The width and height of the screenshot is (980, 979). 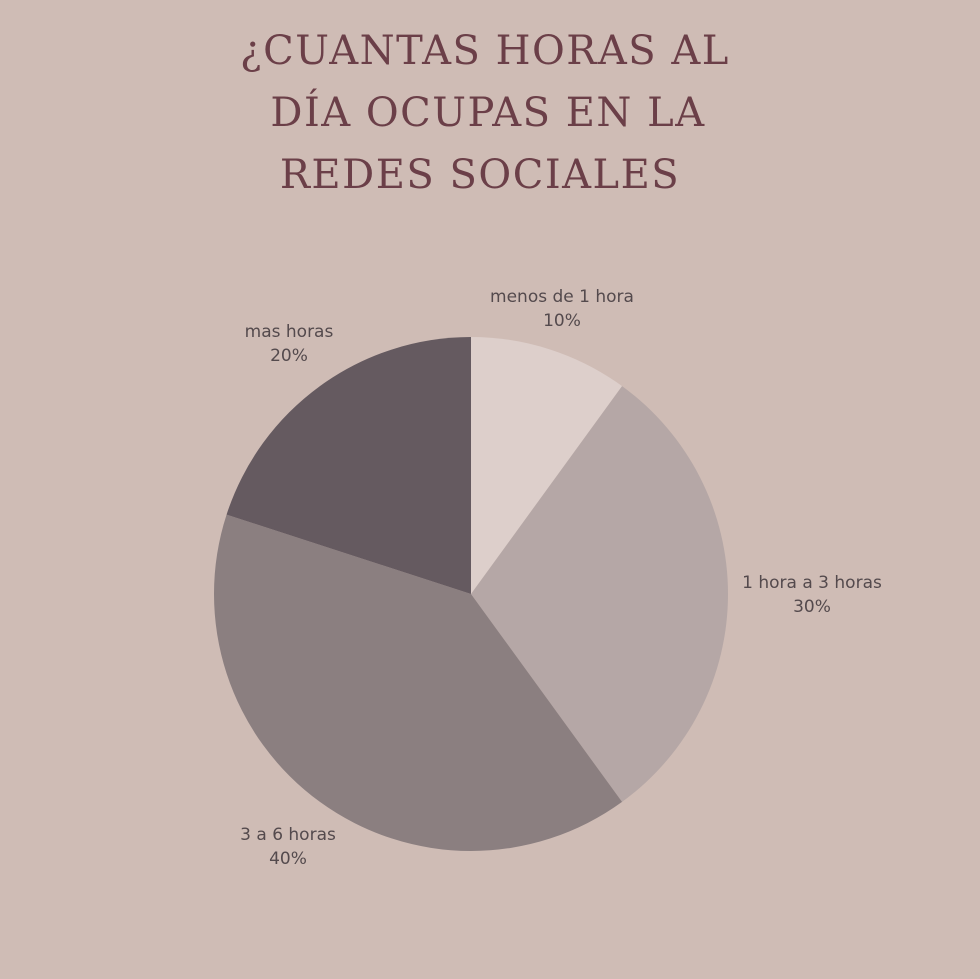 What do you see at coordinates (485, 51) in the screenshot?
I see `chart-title-line-1: ¿CUANTAS HORAS AL` at bounding box center [485, 51].